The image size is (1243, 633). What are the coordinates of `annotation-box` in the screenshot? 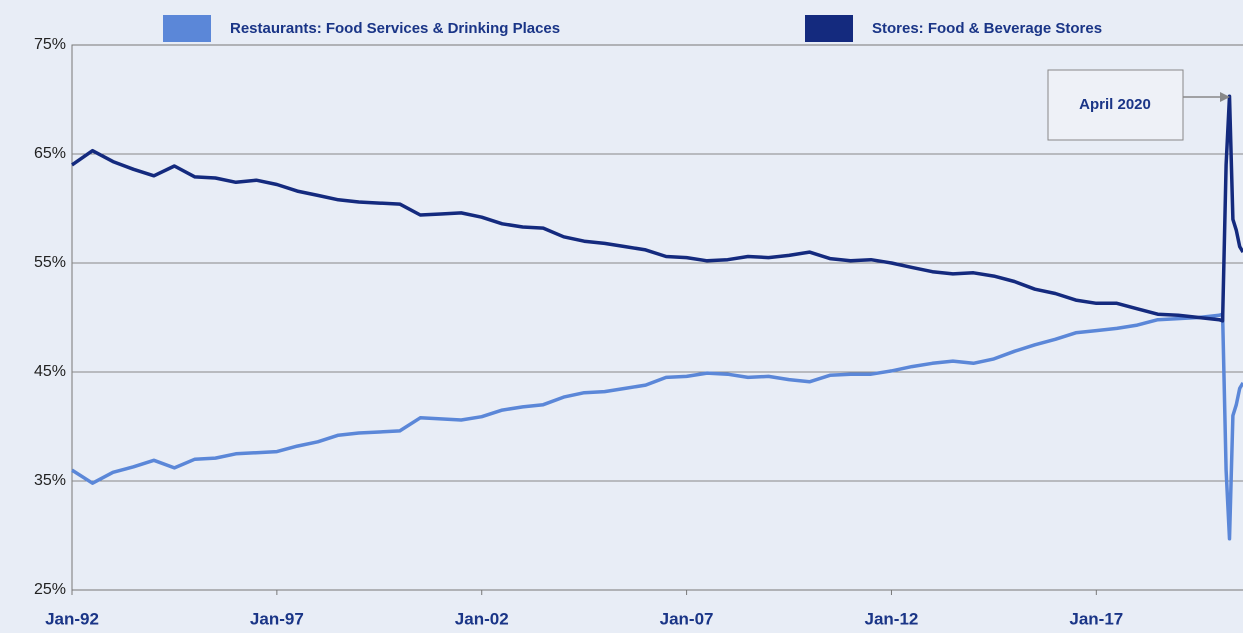 It's located at (1115, 105).